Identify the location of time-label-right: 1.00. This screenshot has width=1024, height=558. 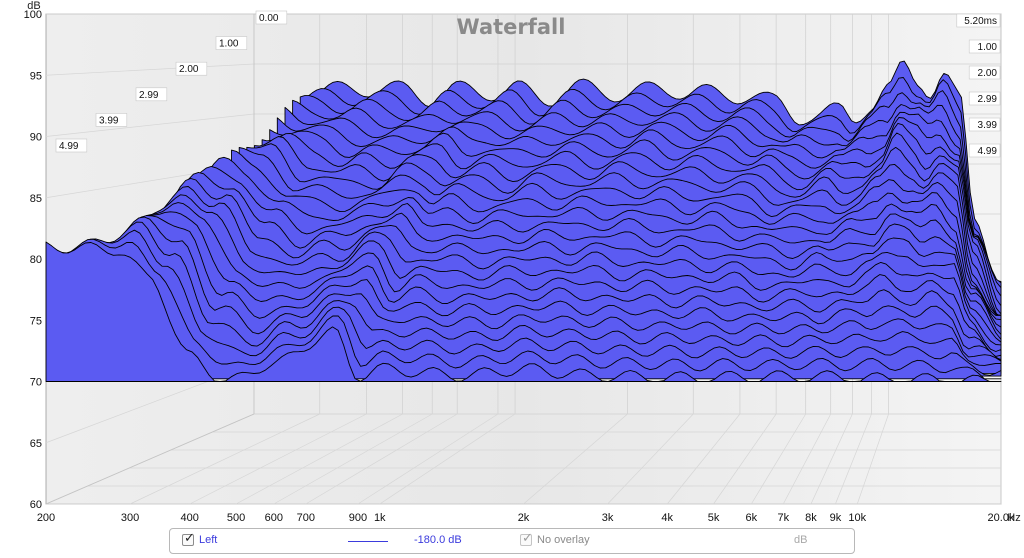
(988, 47).